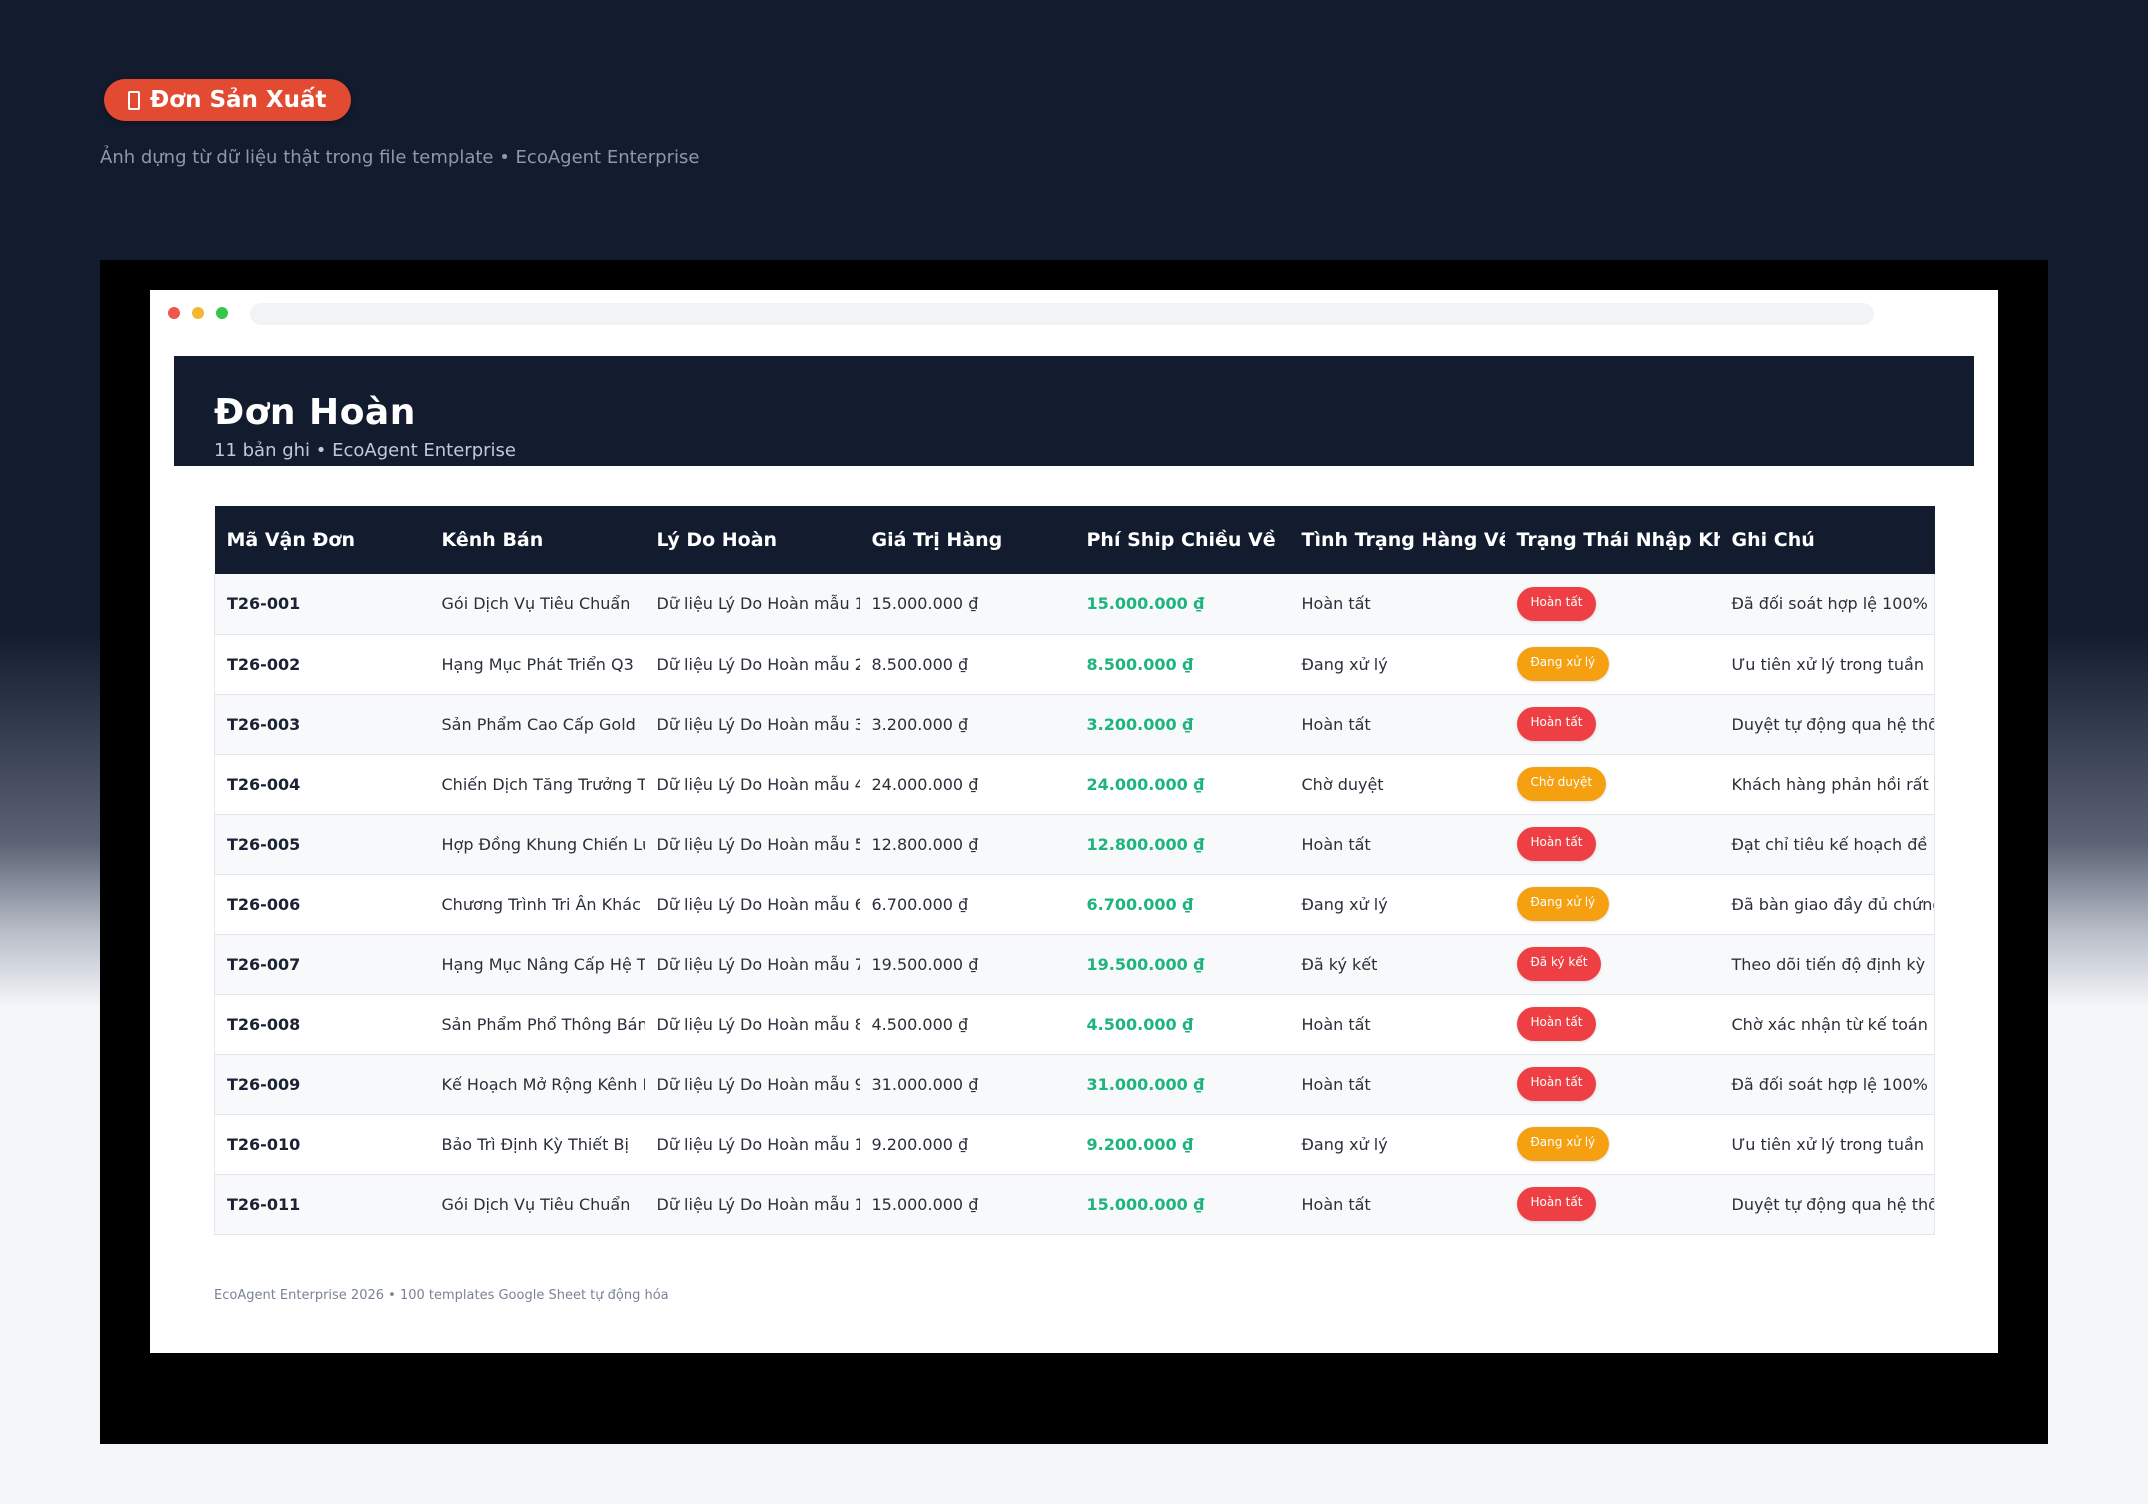 The image size is (2148, 1504). Describe the element at coordinates (322, 1204) in the screenshot. I see `code-cell: T26-011` at that location.